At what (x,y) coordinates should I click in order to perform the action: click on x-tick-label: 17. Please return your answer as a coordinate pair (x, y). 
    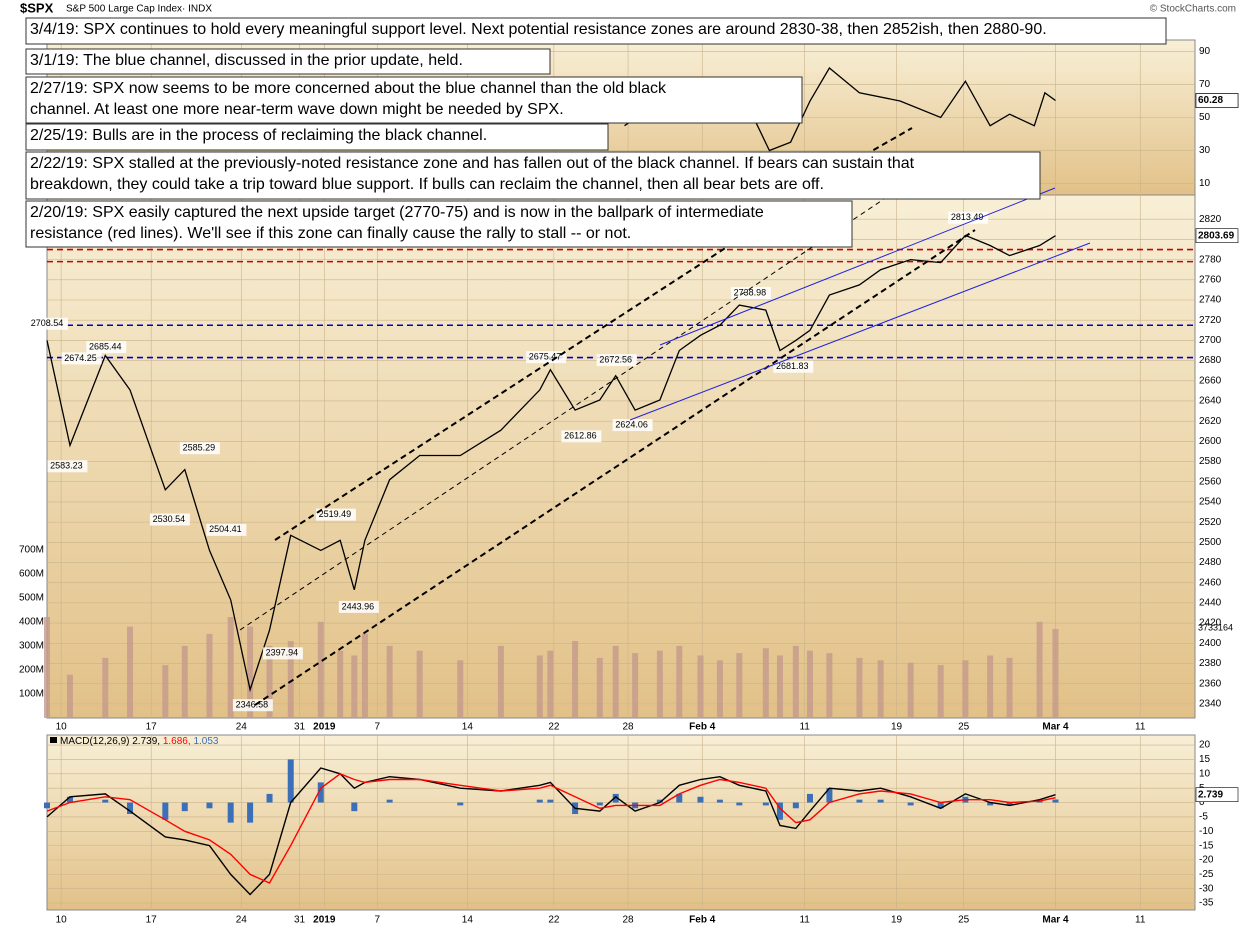
    Looking at the image, I should click on (152, 920).